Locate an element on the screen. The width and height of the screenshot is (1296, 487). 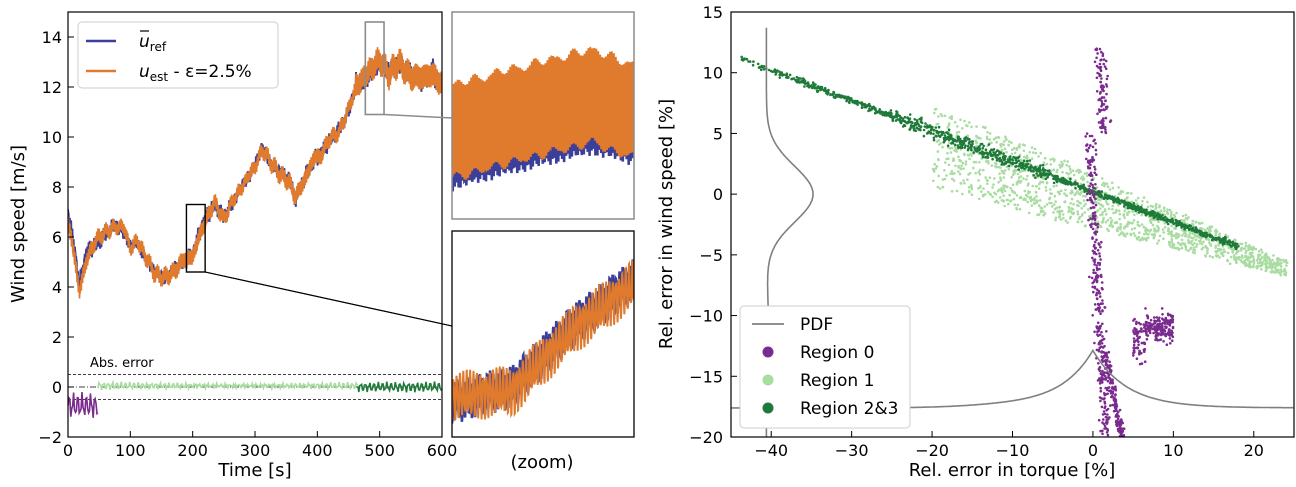
scatter-x-tick-label: 10 is located at coordinates (1173, 450).